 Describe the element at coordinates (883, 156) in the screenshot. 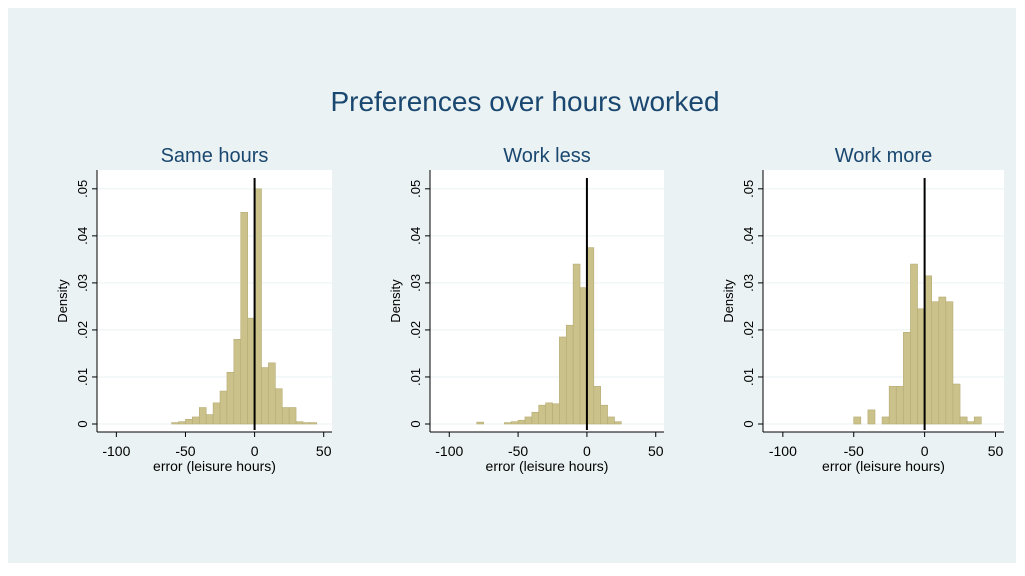

I see `panel-title: Work more` at that location.